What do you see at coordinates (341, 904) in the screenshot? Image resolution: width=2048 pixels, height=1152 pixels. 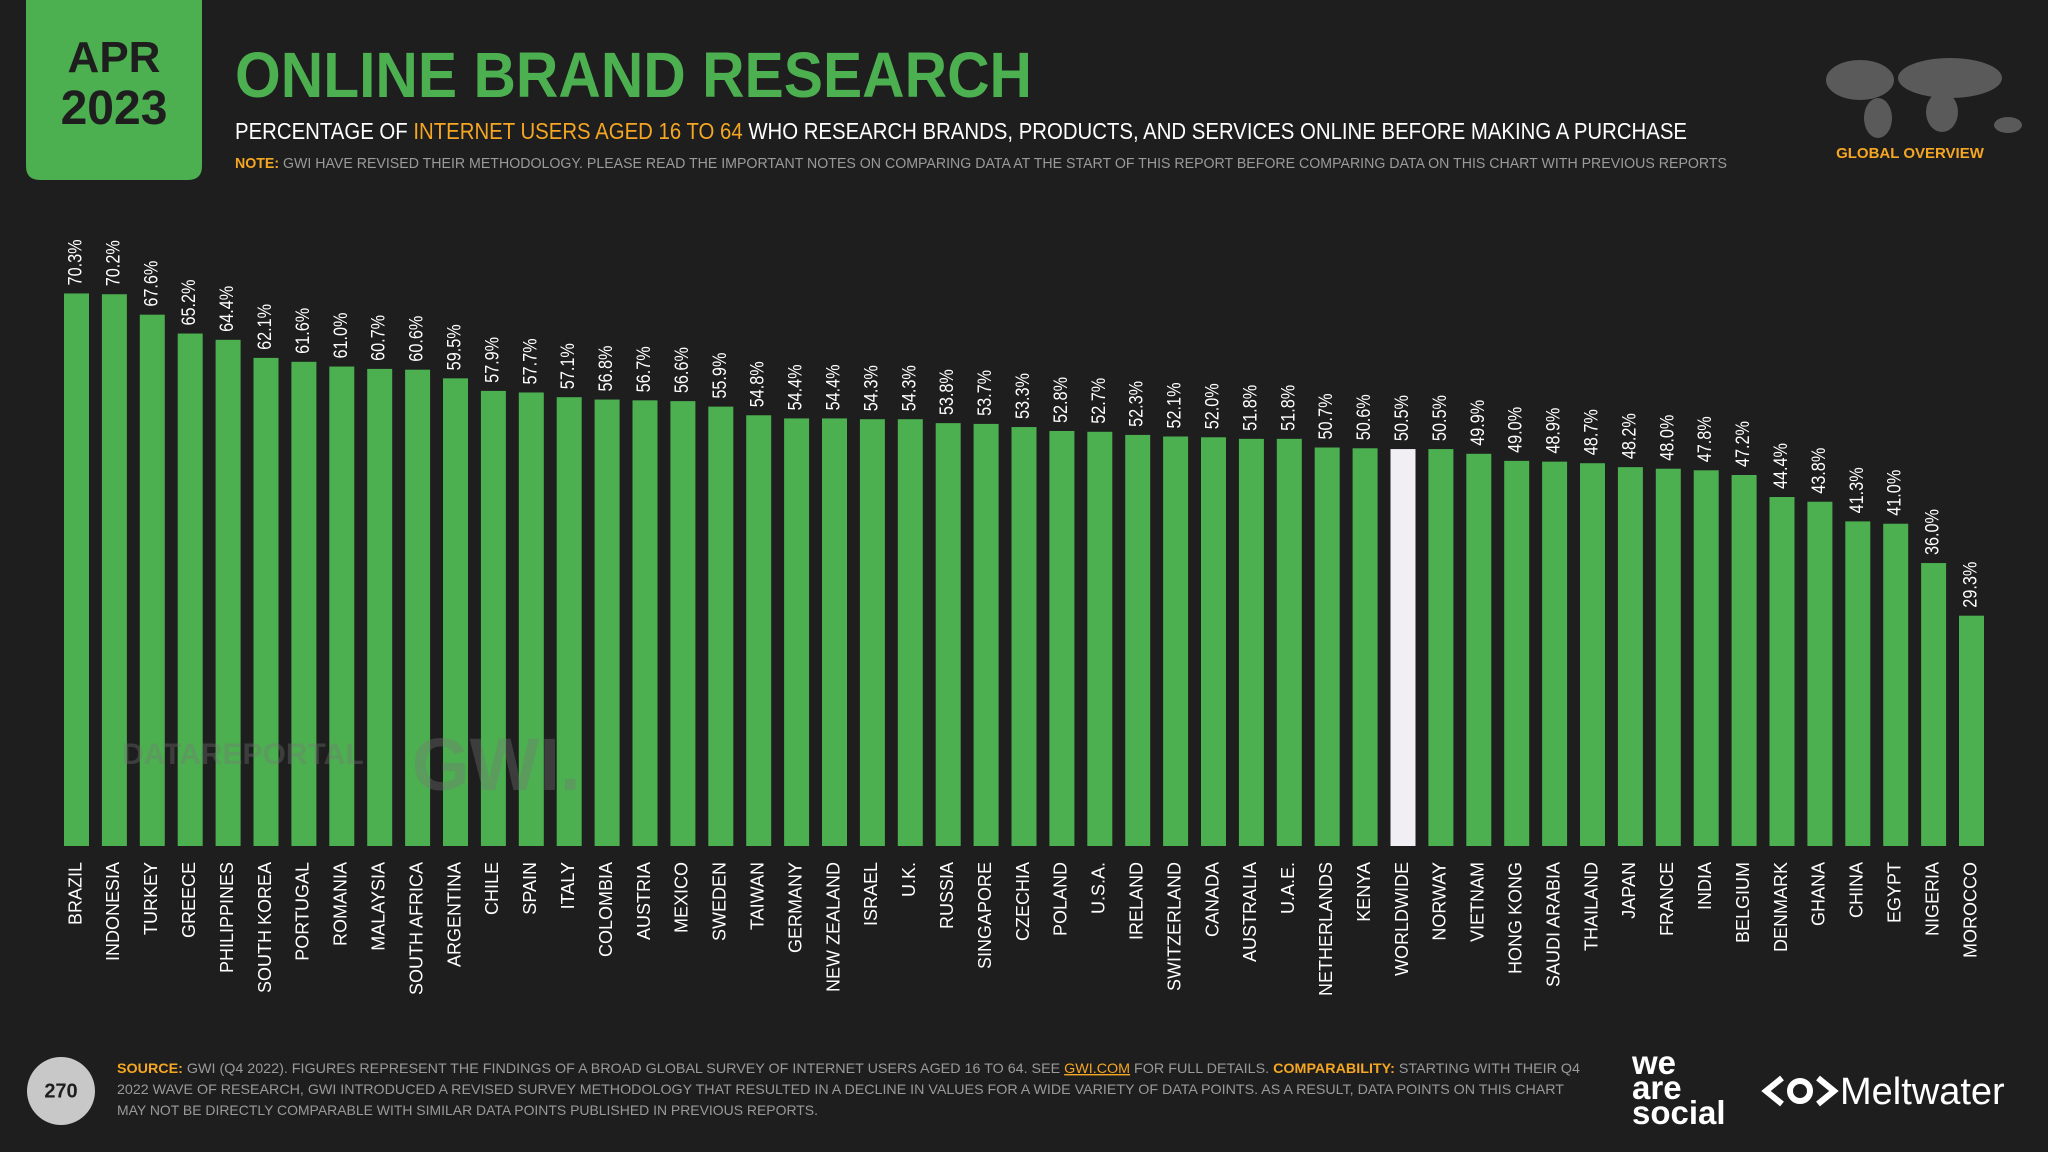 I see `category-label: ROMANIA` at bounding box center [341, 904].